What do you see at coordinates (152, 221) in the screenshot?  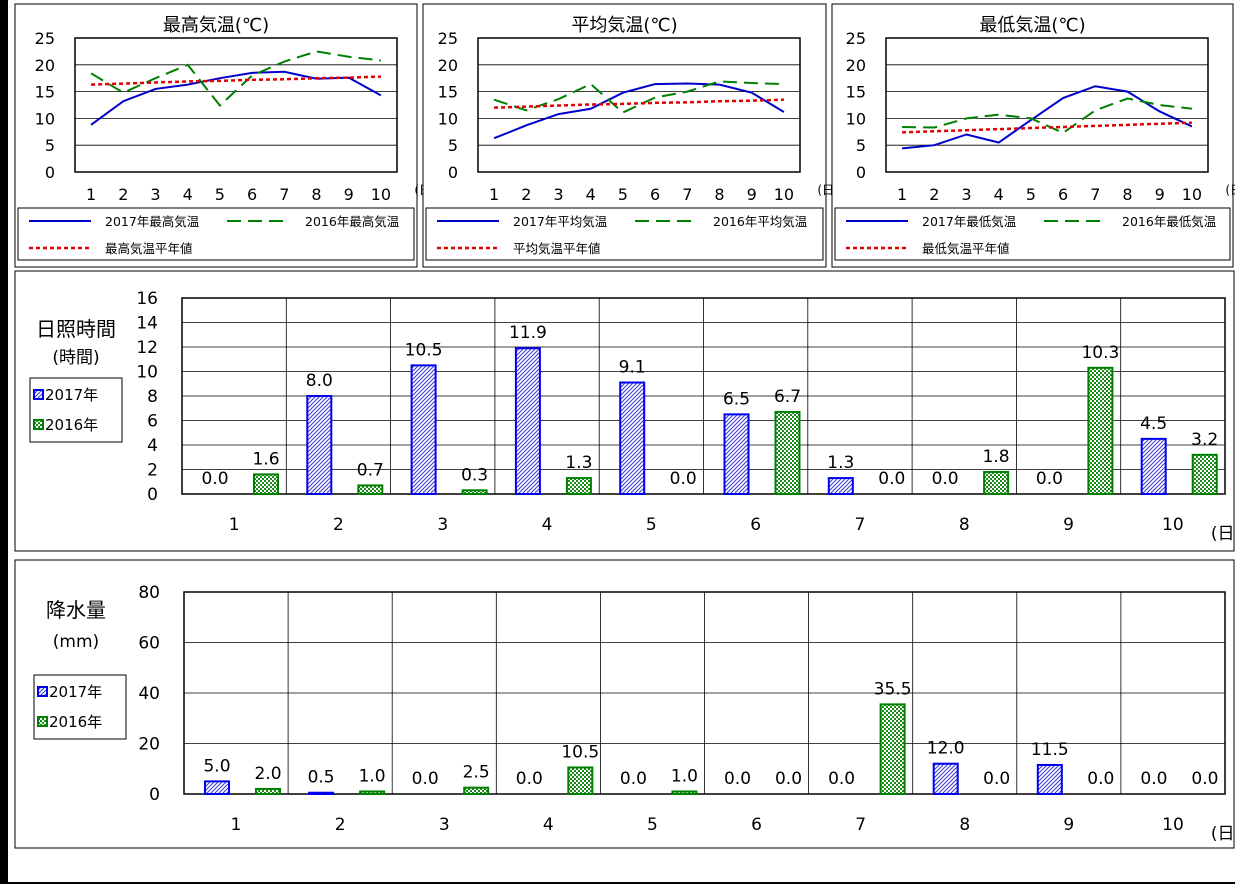 I see `legend-label: 2017年最高気温` at bounding box center [152, 221].